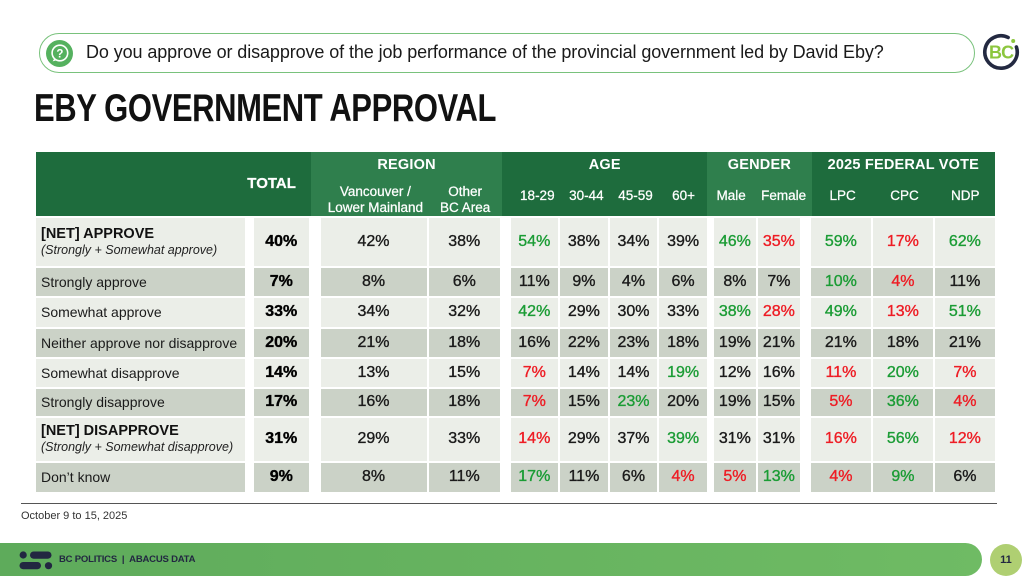 This screenshot has height=577, width=1024. Describe the element at coordinates (1001, 52) in the screenshot. I see `svg-text: BC` at that location.